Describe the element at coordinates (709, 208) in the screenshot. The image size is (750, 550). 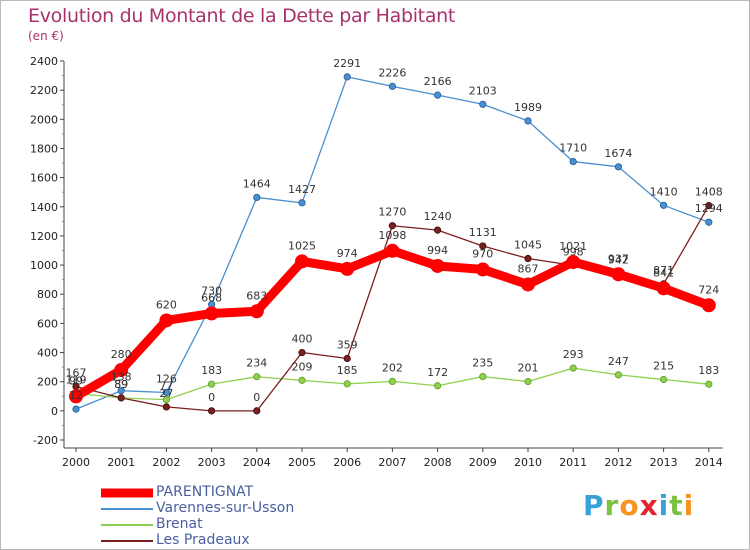
I see `data-label: 1294` at that location.